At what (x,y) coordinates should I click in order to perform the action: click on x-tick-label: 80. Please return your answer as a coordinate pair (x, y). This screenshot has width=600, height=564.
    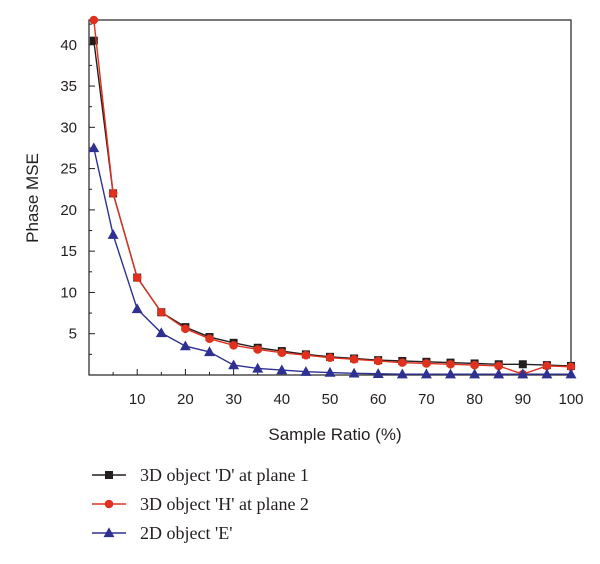
    Looking at the image, I should click on (474, 399).